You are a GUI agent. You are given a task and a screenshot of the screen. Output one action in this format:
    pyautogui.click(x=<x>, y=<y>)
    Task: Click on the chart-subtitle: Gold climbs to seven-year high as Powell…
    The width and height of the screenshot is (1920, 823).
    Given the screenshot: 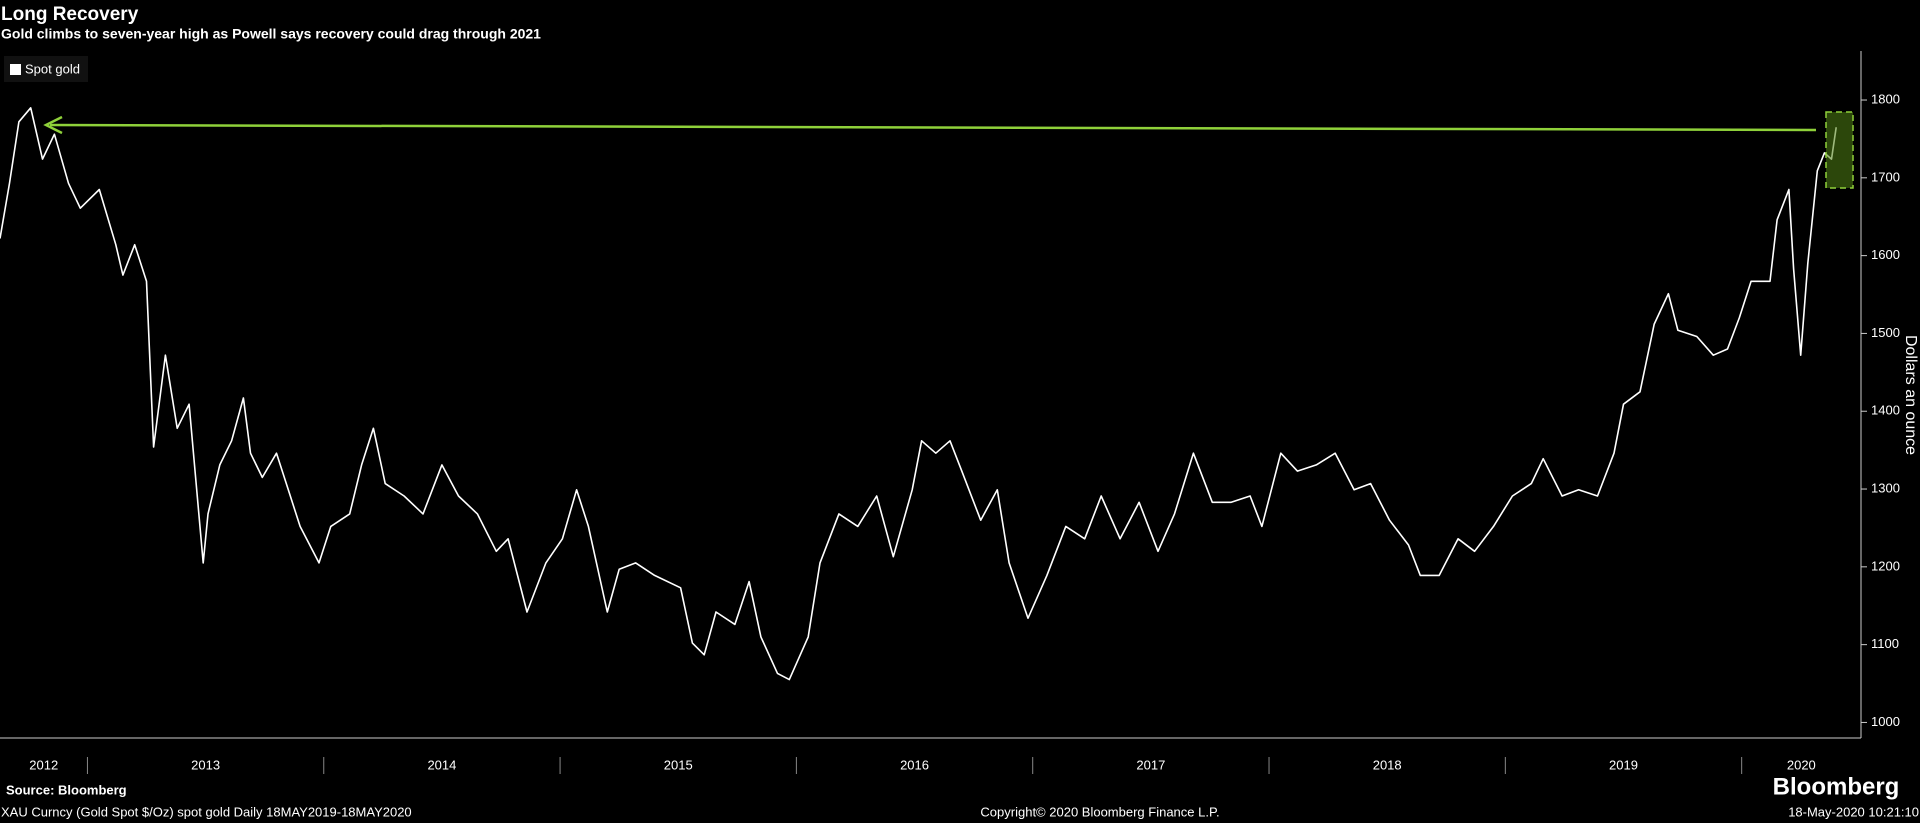 What is the action you would take?
    pyautogui.click(x=271, y=34)
    